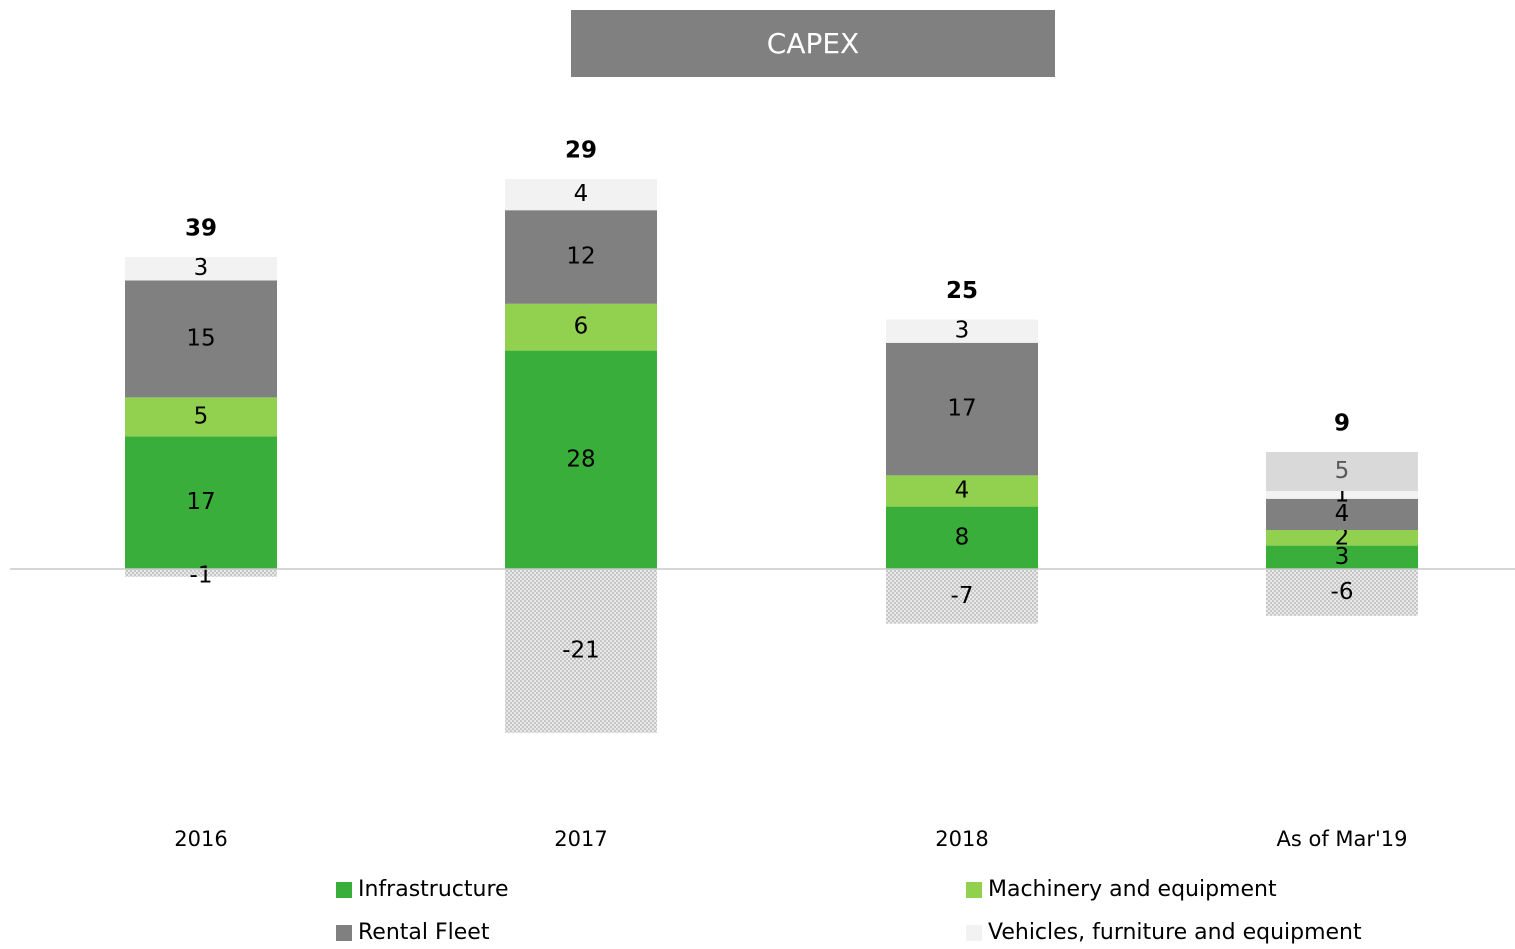 This screenshot has height=949, width=1515. Describe the element at coordinates (1132, 889) in the screenshot. I see `legend-label: Machinery and equipment` at that location.